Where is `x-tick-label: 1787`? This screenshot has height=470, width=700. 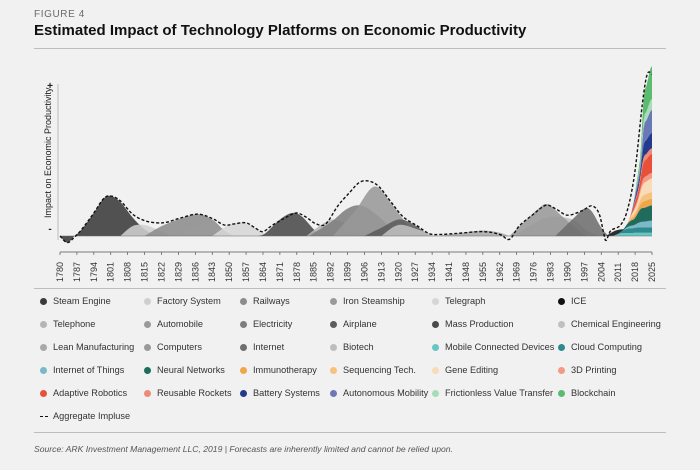 x-tick-label: 1787 is located at coordinates (77, 272).